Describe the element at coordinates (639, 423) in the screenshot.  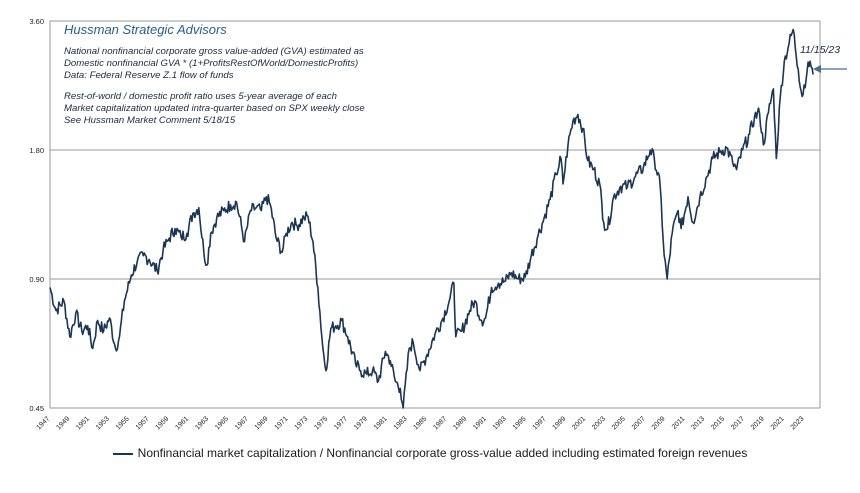
I see `x-tick-label: 2007` at that location.